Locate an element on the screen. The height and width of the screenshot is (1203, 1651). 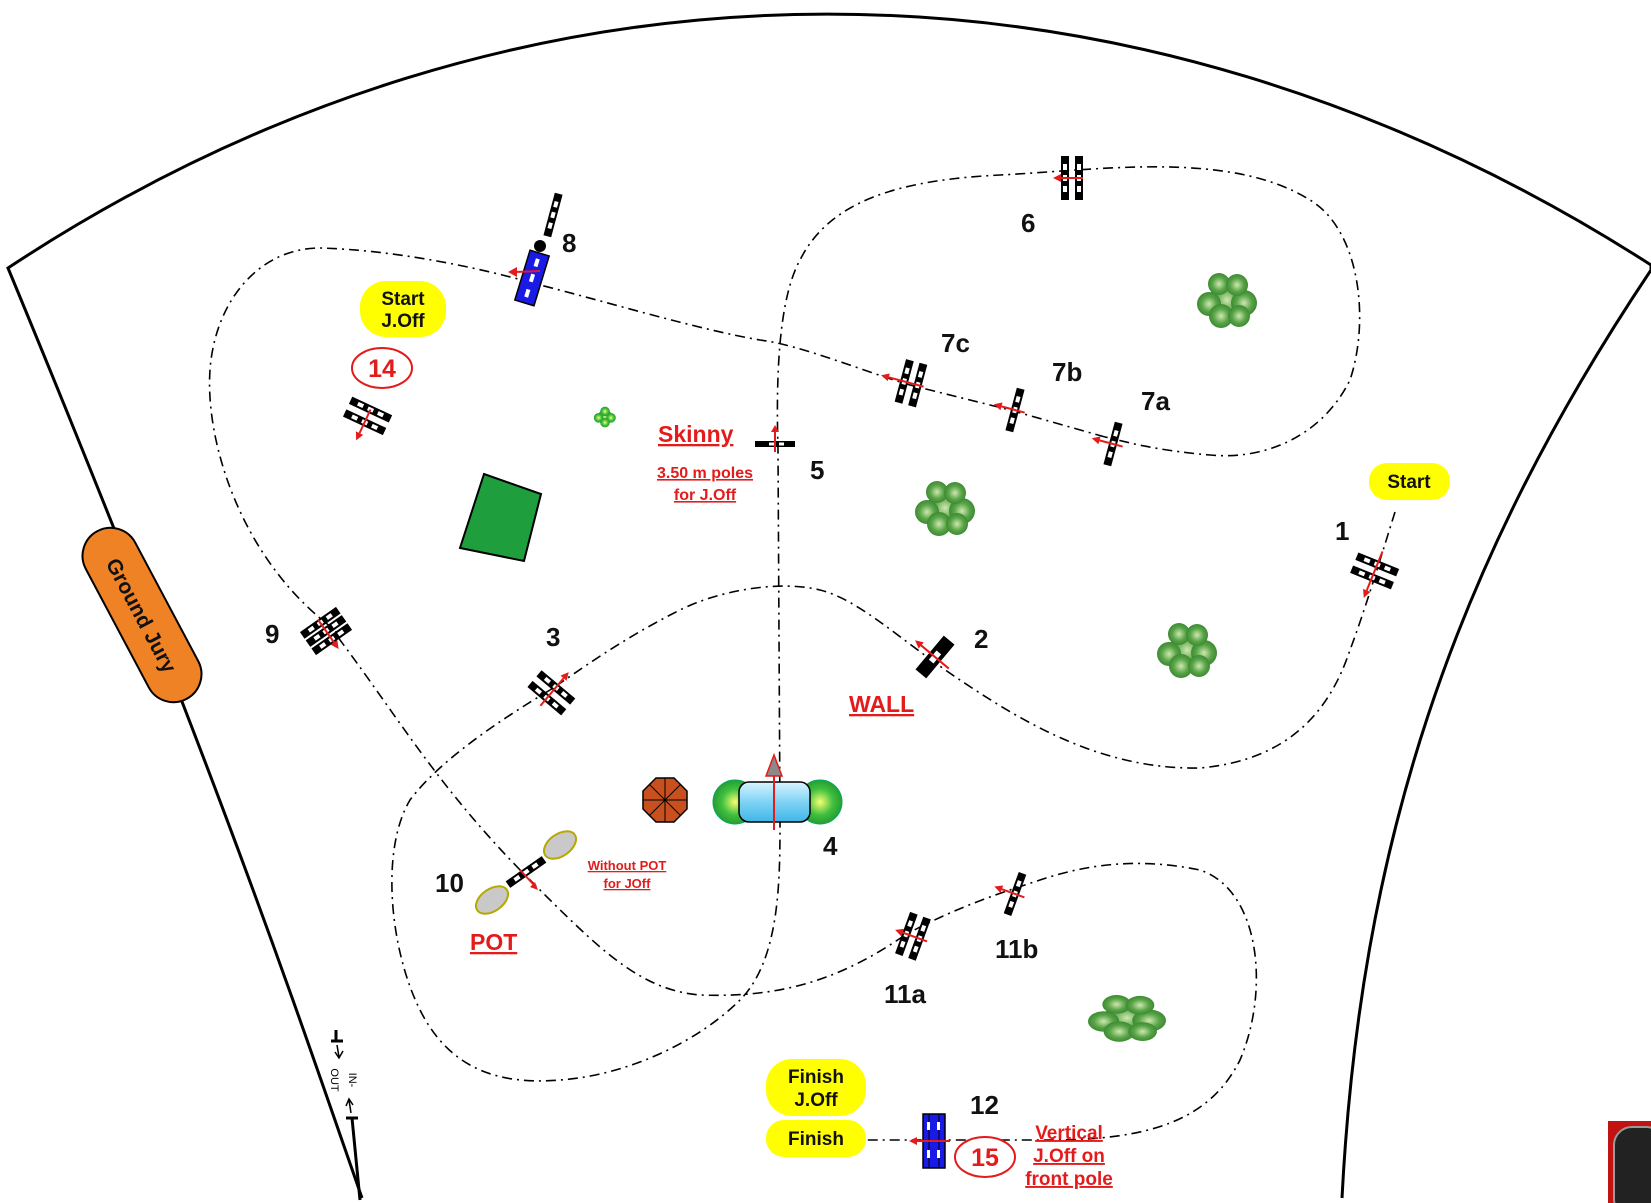
start-joff-badge is located at coordinates (403, 309).